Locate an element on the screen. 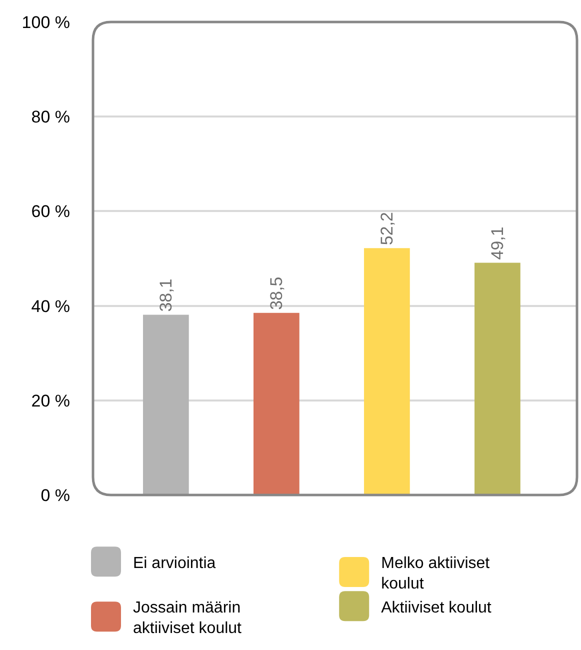 The height and width of the screenshot is (650, 581). y-tick-label: 40 % is located at coordinates (50, 306).